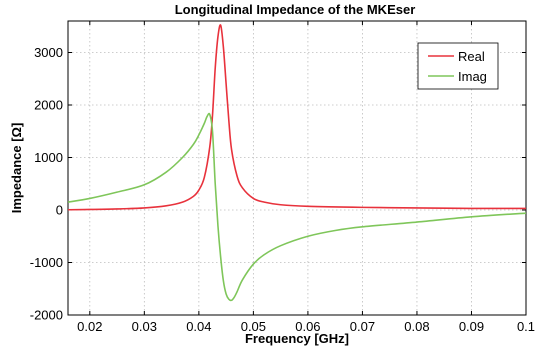  Describe the element at coordinates (144, 326) in the screenshot. I see `x-tick-label: 0.03` at that location.